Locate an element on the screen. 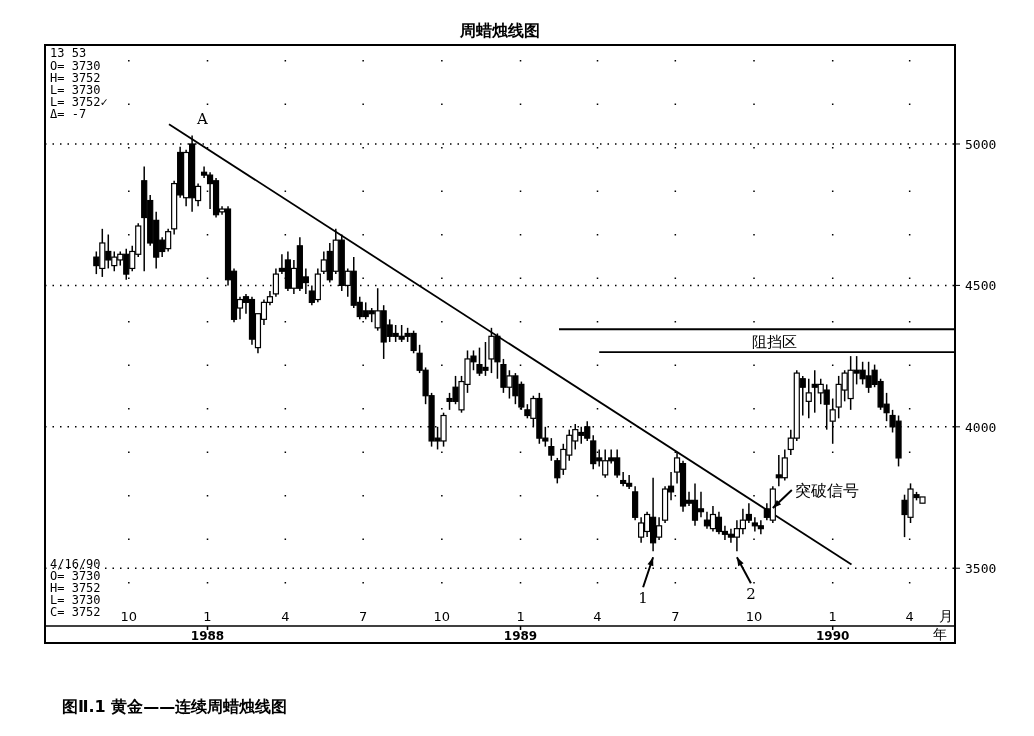 This screenshot has height=736, width=1034. text: 年 is located at coordinates (940, 634).